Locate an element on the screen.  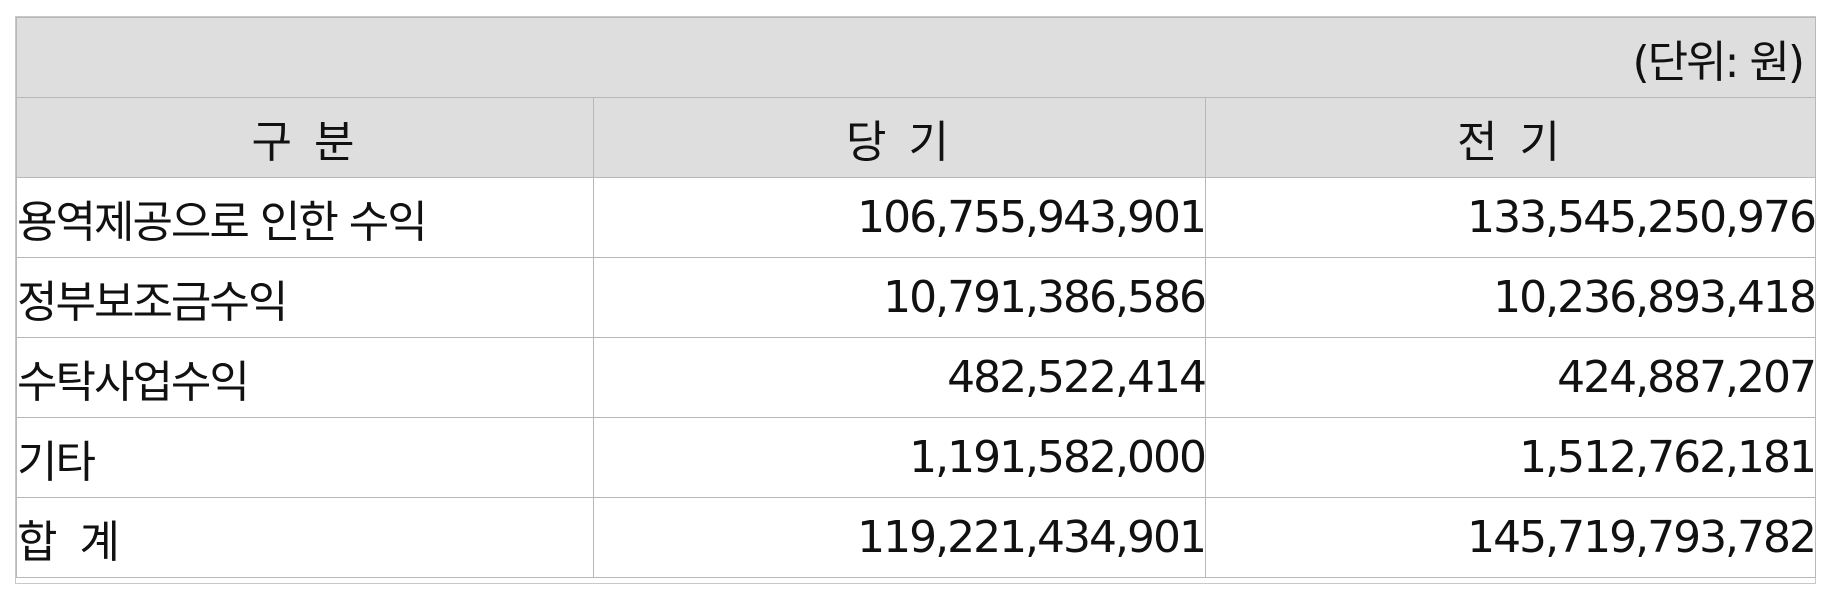
previous-value: 133,545,250,976 is located at coordinates (1510, 217).